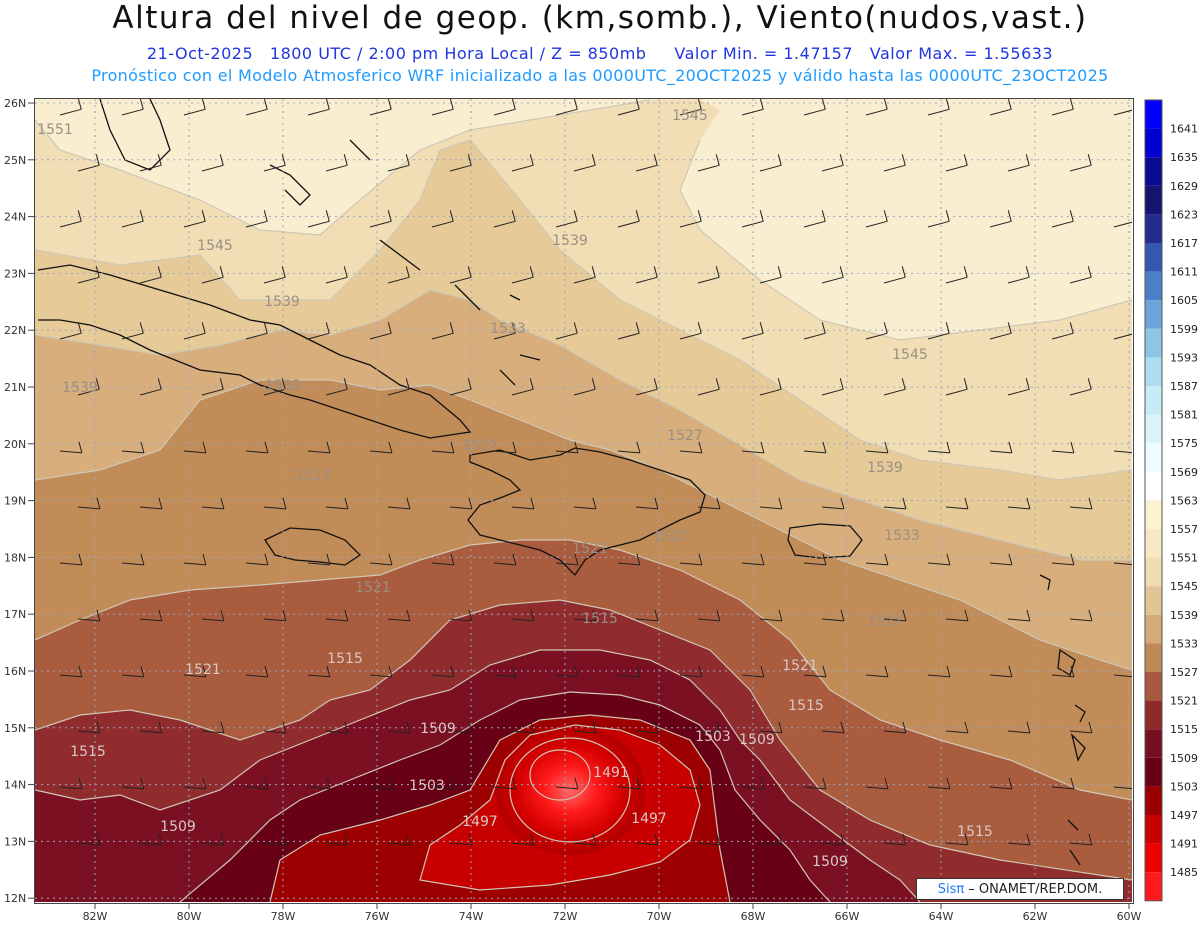 The height and width of the screenshot is (927, 1200). What do you see at coordinates (570, 790) in the screenshot?
I see `band-core` at bounding box center [570, 790].